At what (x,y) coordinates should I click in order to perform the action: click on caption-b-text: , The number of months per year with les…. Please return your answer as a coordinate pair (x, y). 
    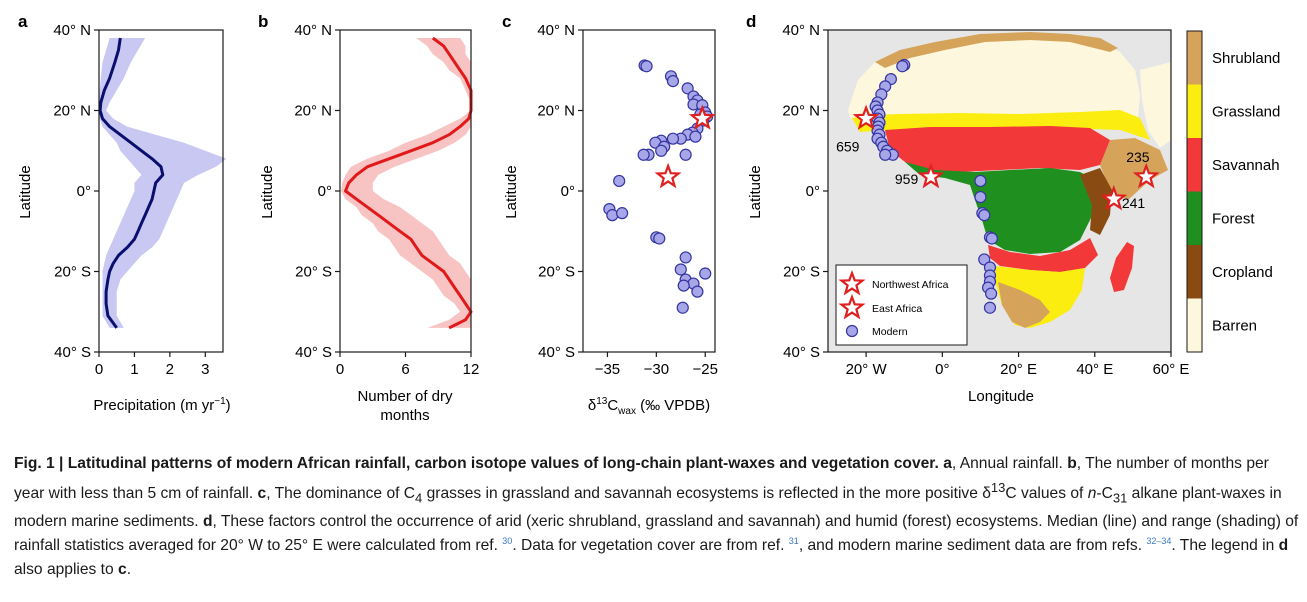
    Looking at the image, I should click on (641, 479).